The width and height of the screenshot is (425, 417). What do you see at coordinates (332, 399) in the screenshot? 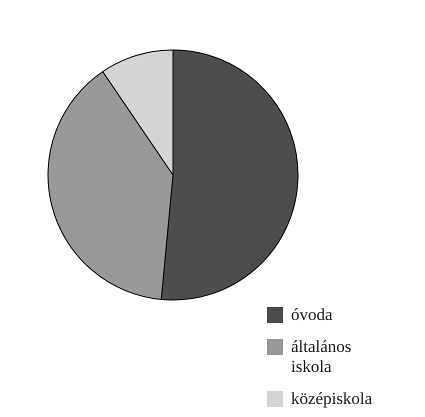
I see `legend-label: középiskola` at bounding box center [332, 399].